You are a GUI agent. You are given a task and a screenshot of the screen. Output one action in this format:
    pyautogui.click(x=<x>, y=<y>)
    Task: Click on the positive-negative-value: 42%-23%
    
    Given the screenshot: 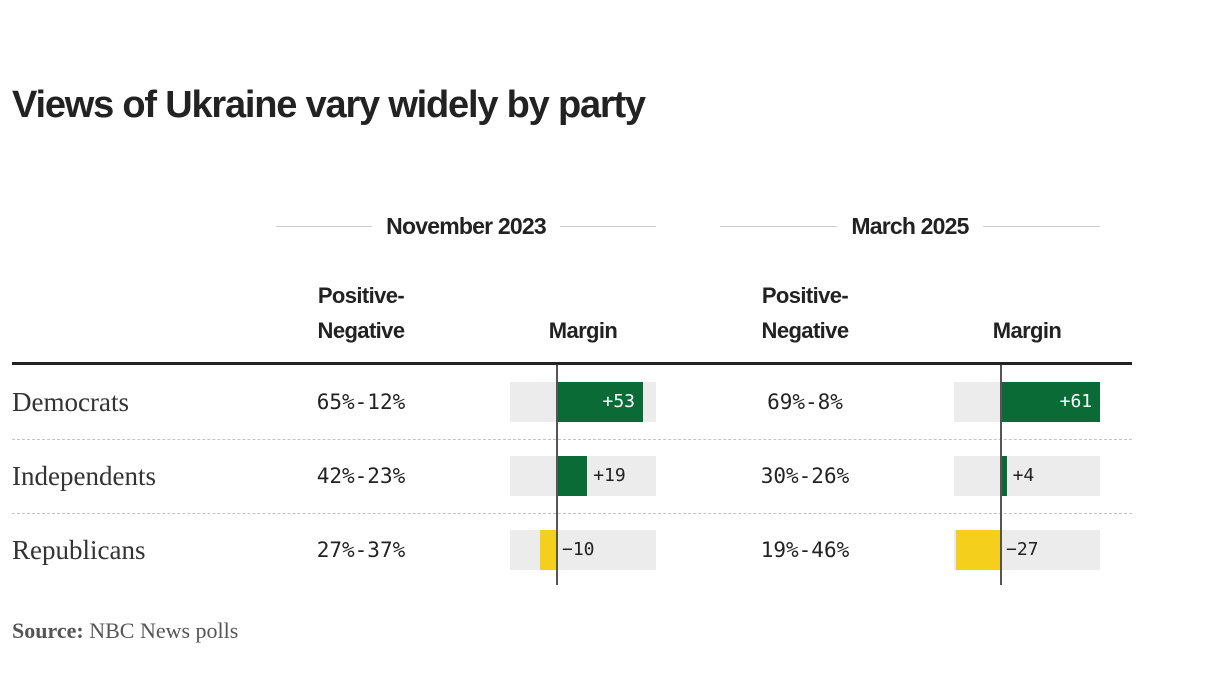 What is the action you would take?
    pyautogui.click(x=361, y=476)
    